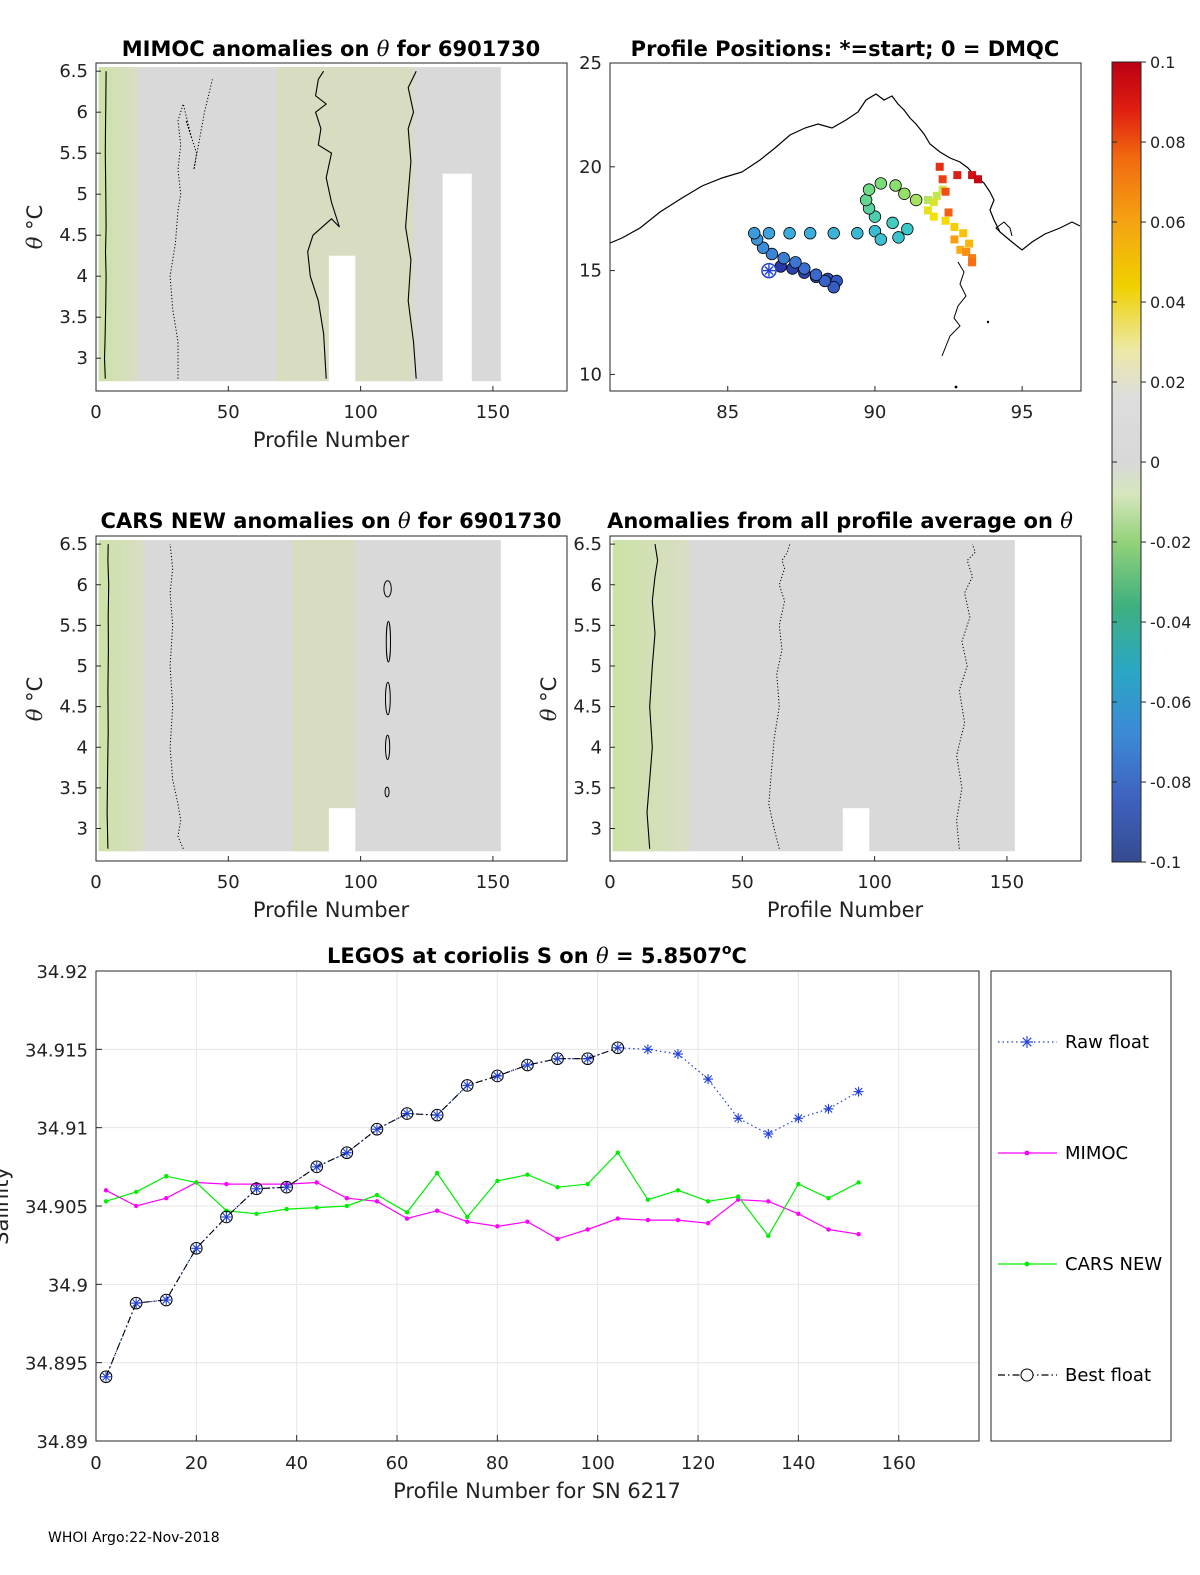 This screenshot has width=1200, height=1575. Describe the element at coordinates (400, 278) in the screenshot. I see `mimoc-data-gaps` at that location.